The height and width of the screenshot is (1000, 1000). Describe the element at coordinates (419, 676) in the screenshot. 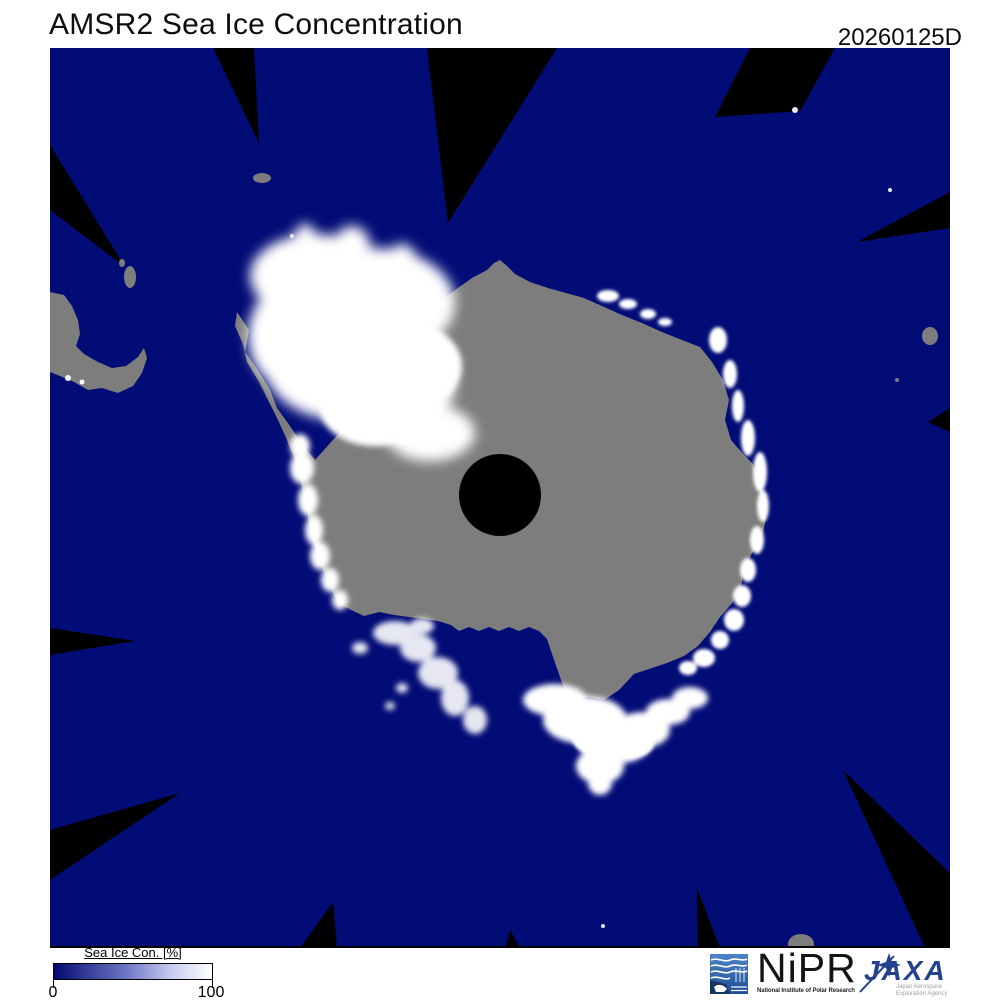

I see `southwest-ice-wisps` at that location.